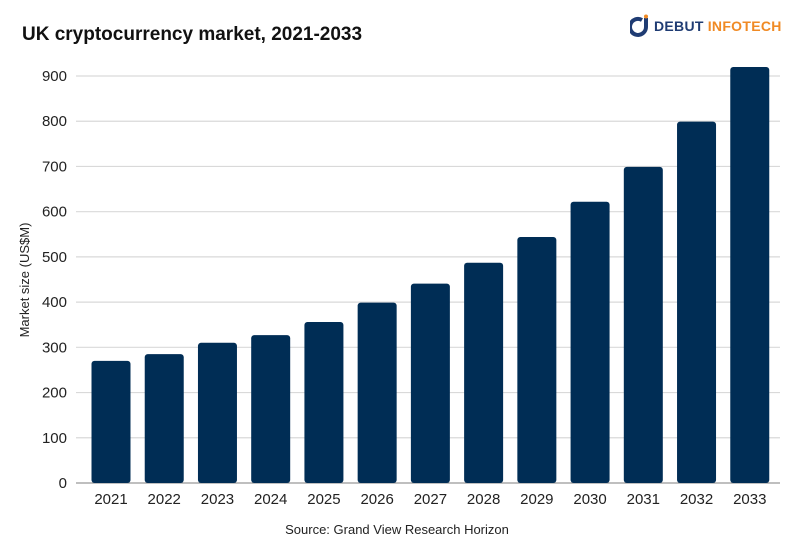 The height and width of the screenshot is (560, 794). I want to click on debut-logo-icon, so click(639, 25).